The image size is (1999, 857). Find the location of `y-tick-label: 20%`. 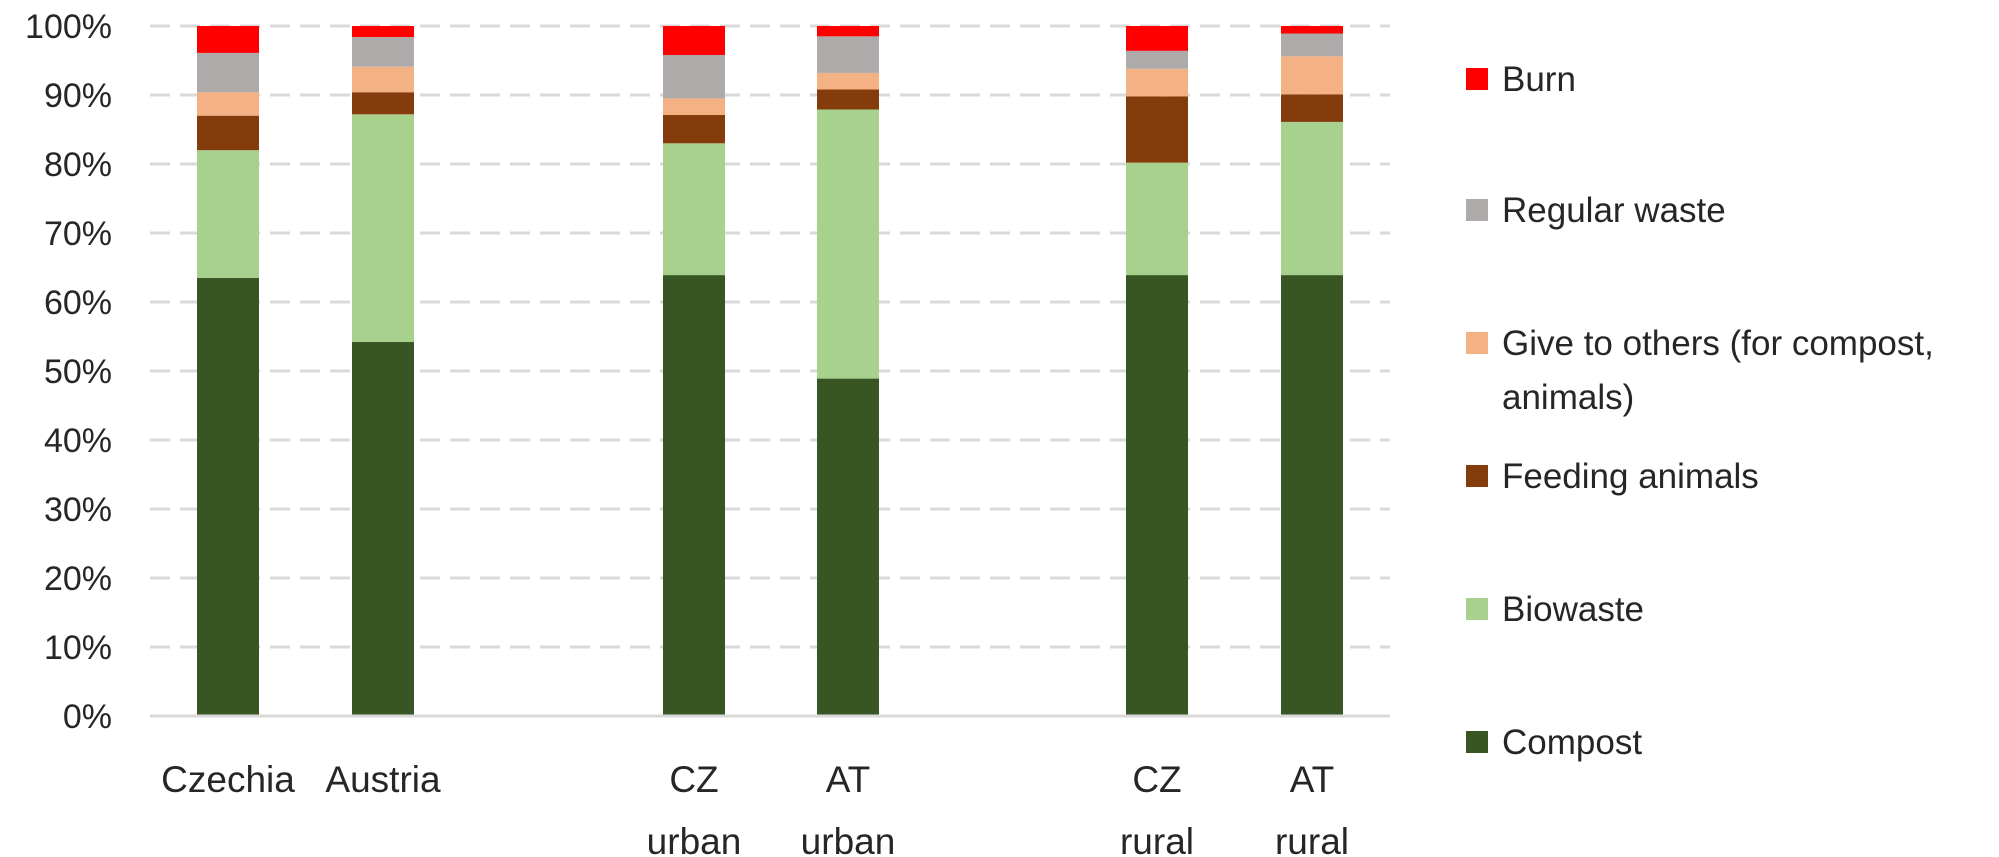

y-tick-label: 20% is located at coordinates (78, 579).